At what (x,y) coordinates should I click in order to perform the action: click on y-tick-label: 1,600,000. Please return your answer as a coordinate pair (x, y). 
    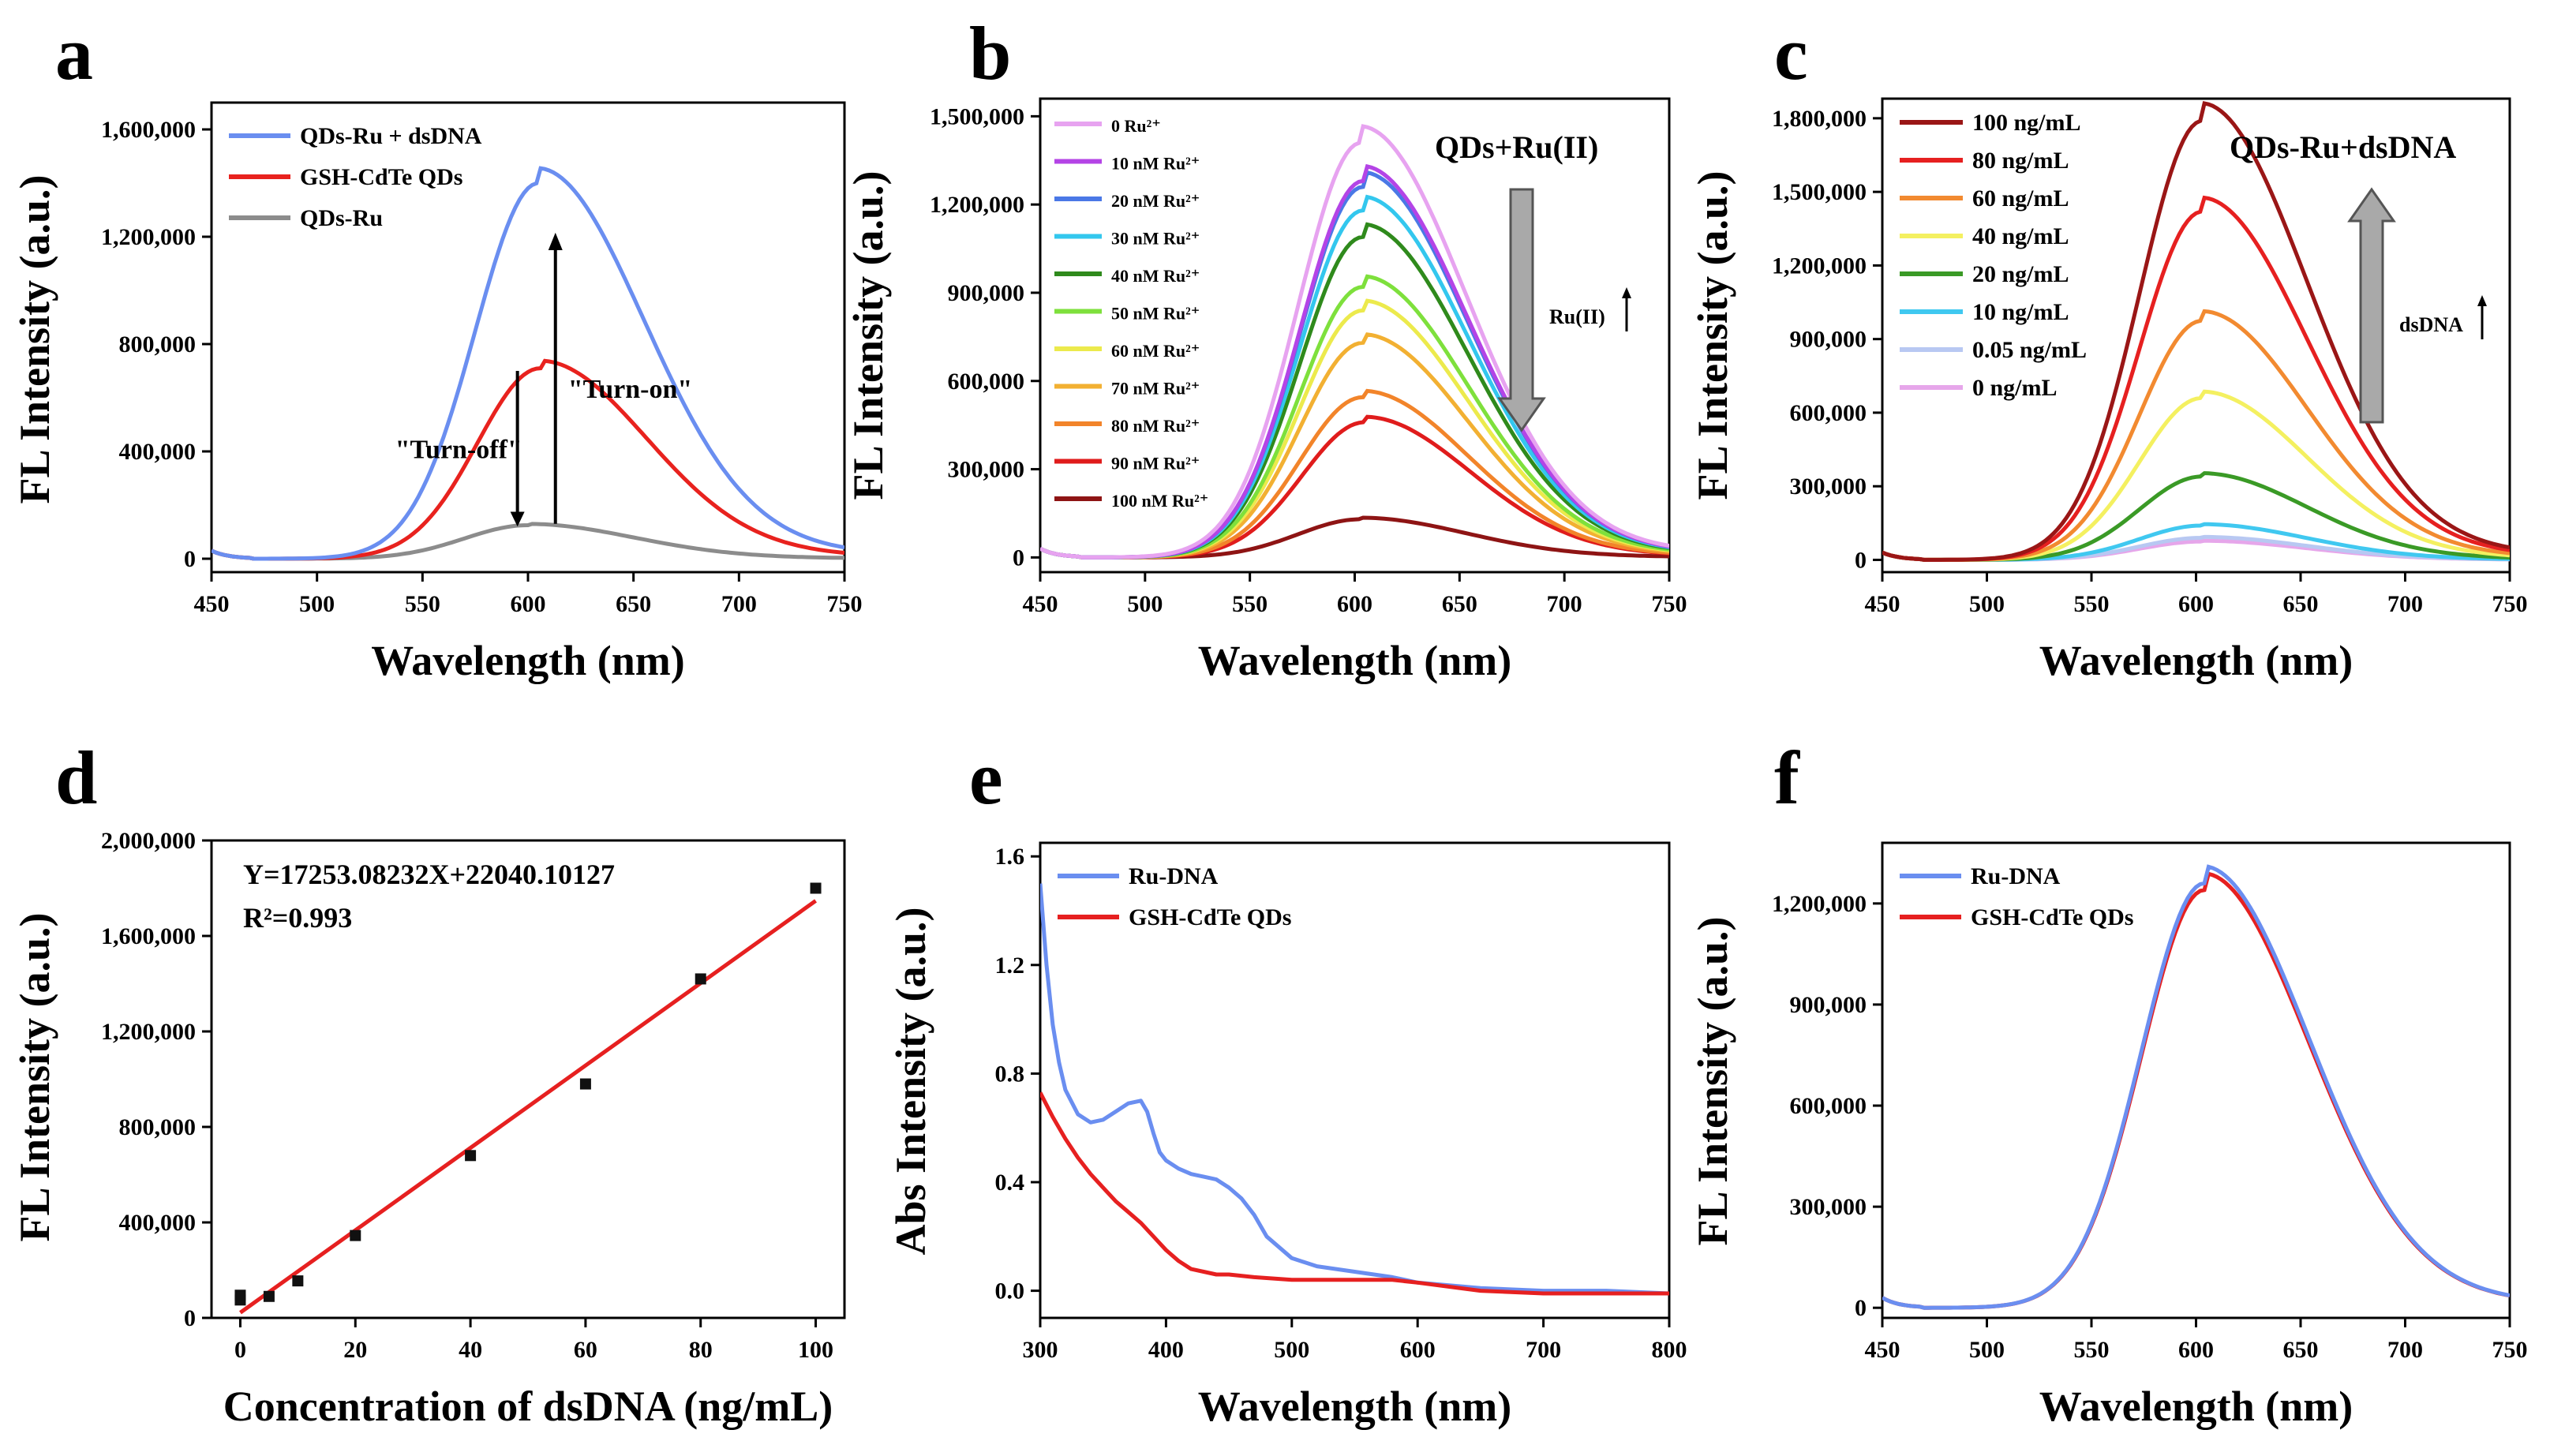
    Looking at the image, I should click on (148, 130).